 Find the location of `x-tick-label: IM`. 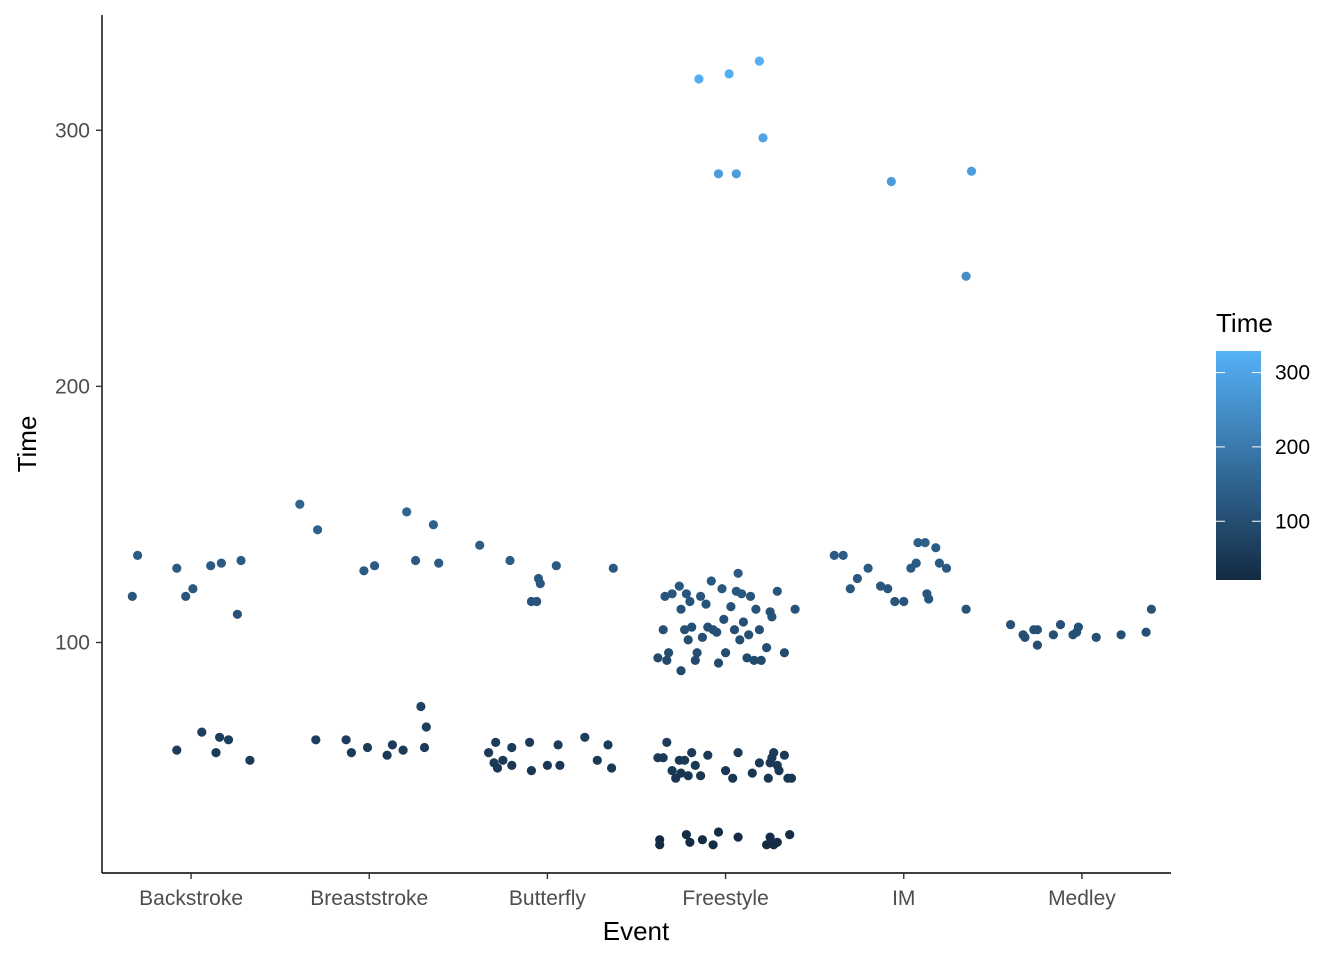

x-tick-label: IM is located at coordinates (903, 898).